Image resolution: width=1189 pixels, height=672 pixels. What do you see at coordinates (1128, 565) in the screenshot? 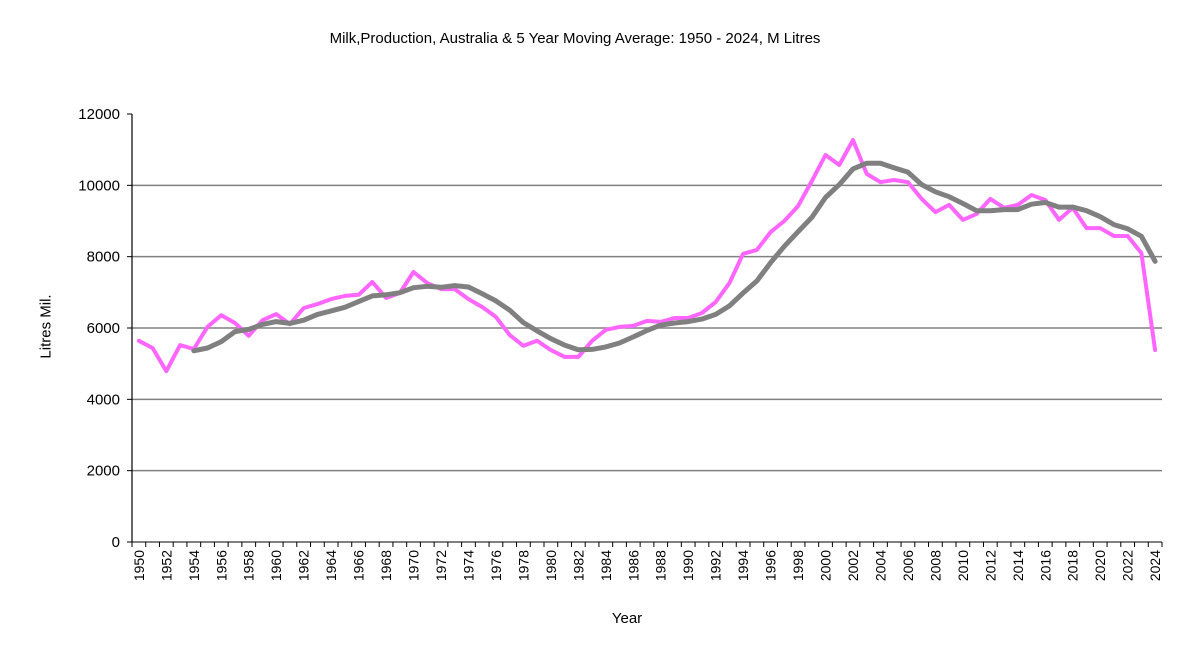
I see `x-tick-label: 2022` at bounding box center [1128, 565].